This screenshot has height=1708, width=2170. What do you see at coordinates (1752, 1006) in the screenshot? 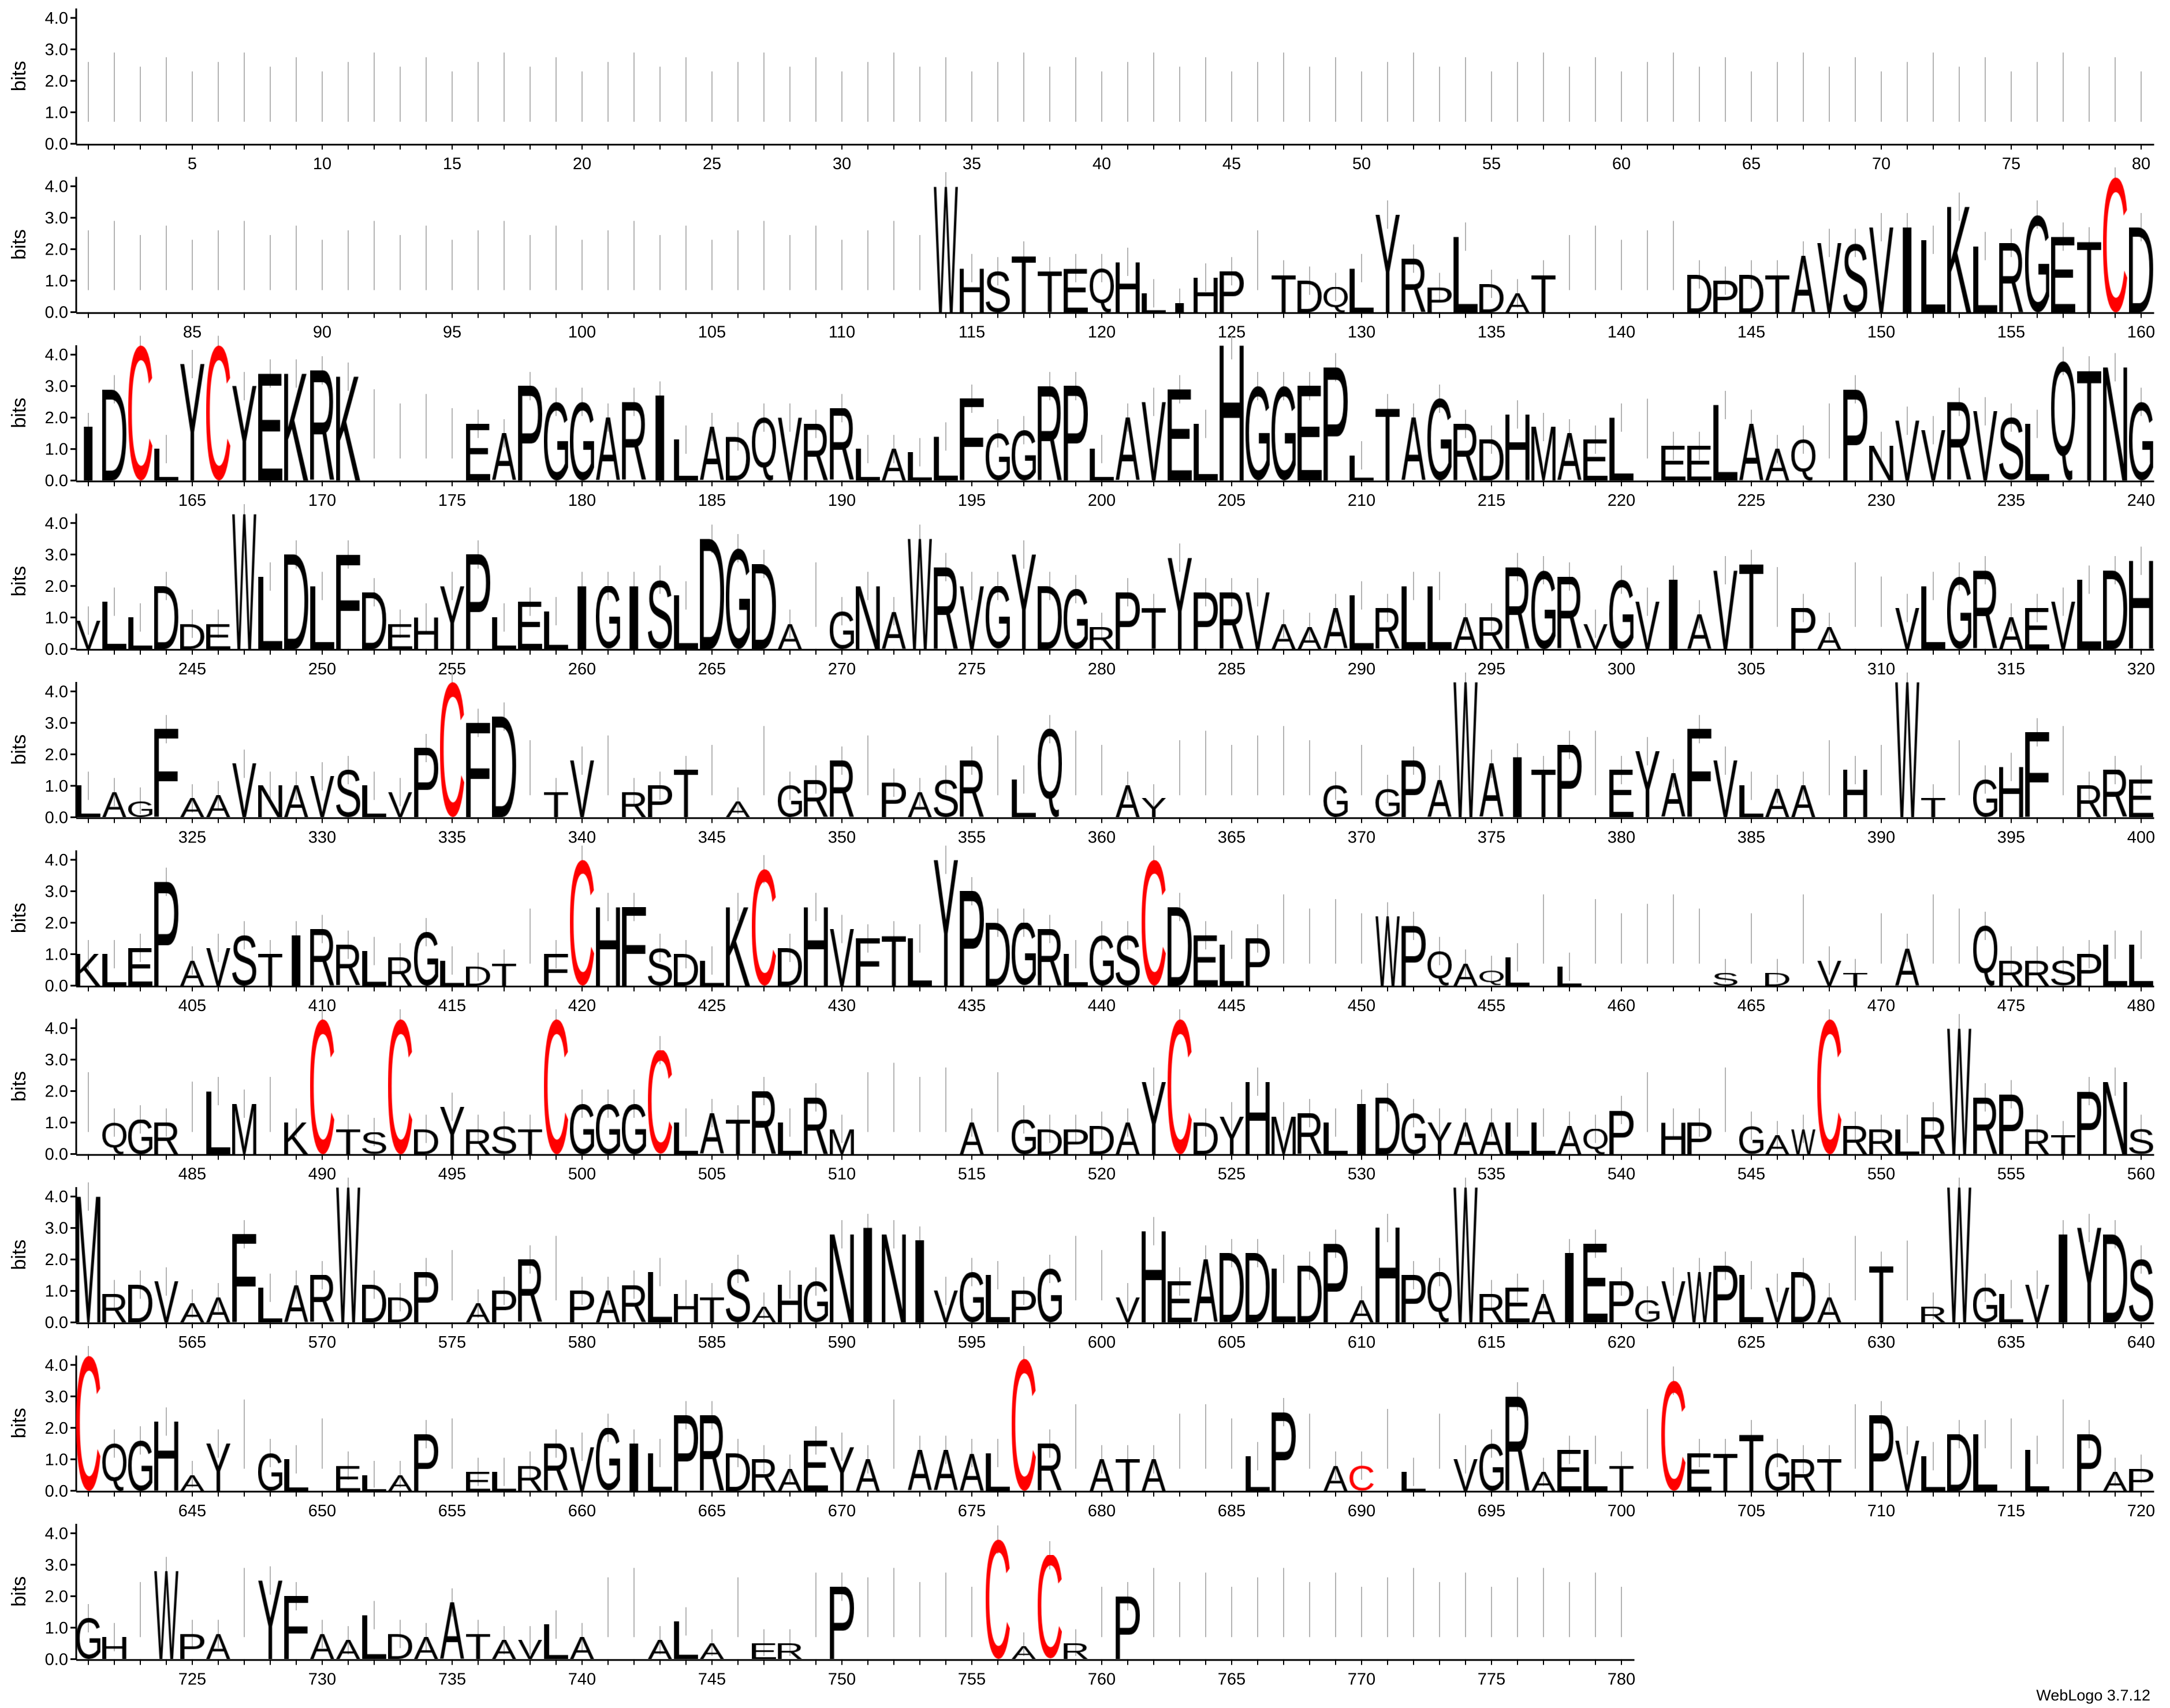
I see `x-tick-label: 465` at bounding box center [1752, 1006].